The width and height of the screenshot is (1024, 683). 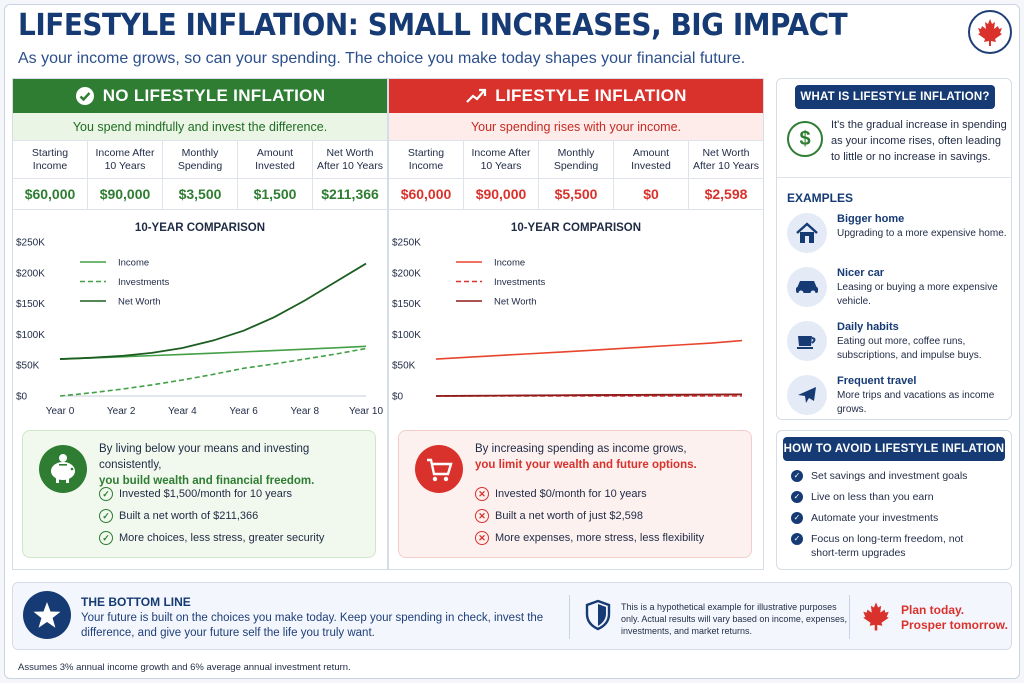 I want to click on left-chart-x-tick-label: Year 8, so click(x=305, y=411).